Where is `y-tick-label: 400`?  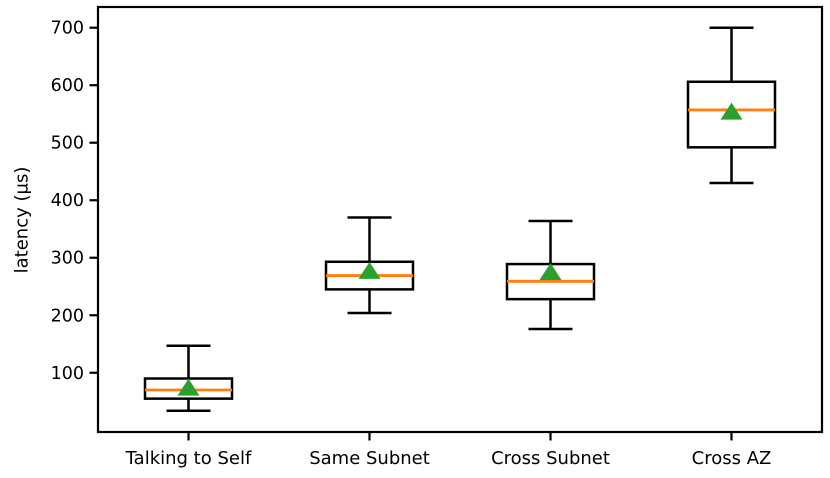 y-tick-label: 400 is located at coordinates (67, 201).